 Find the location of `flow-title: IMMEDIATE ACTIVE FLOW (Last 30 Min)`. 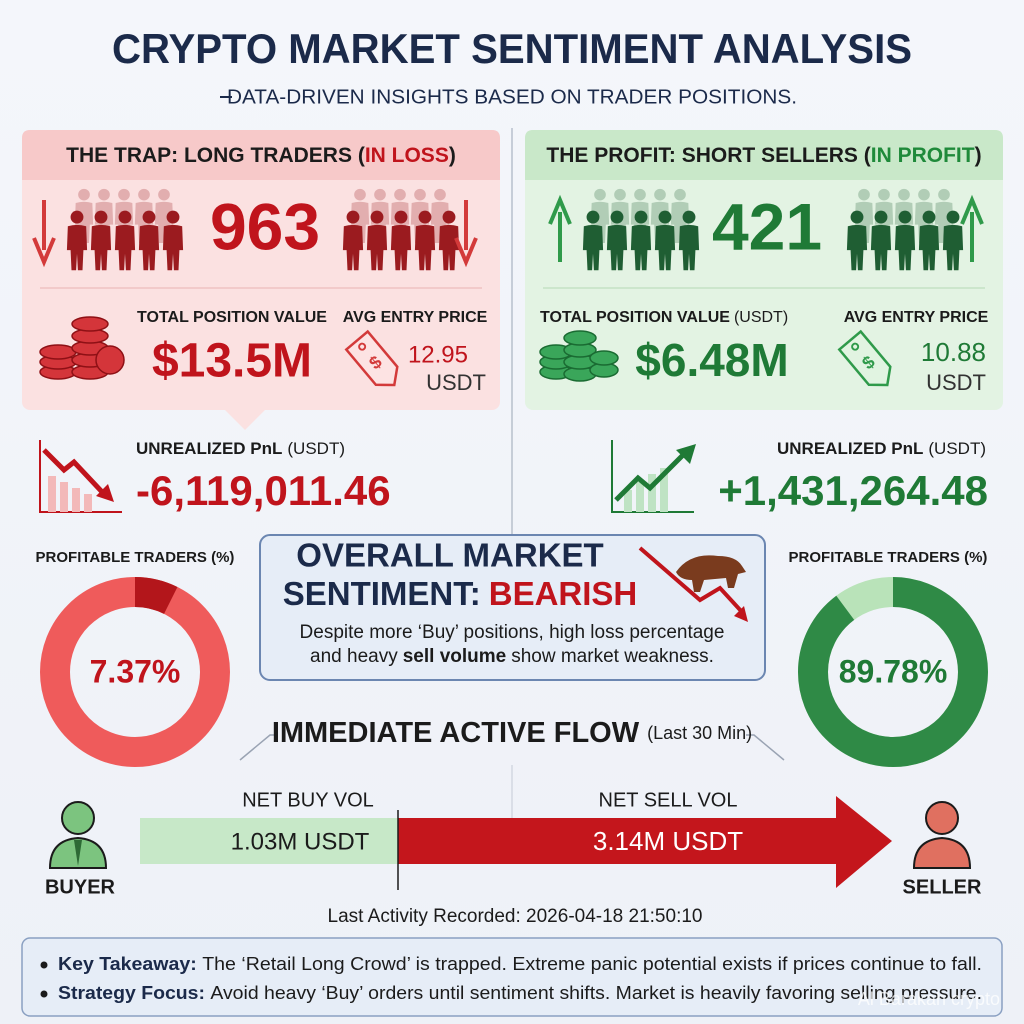

flow-title: IMMEDIATE ACTIVE FLOW (Last 30 Min) is located at coordinates (512, 733).